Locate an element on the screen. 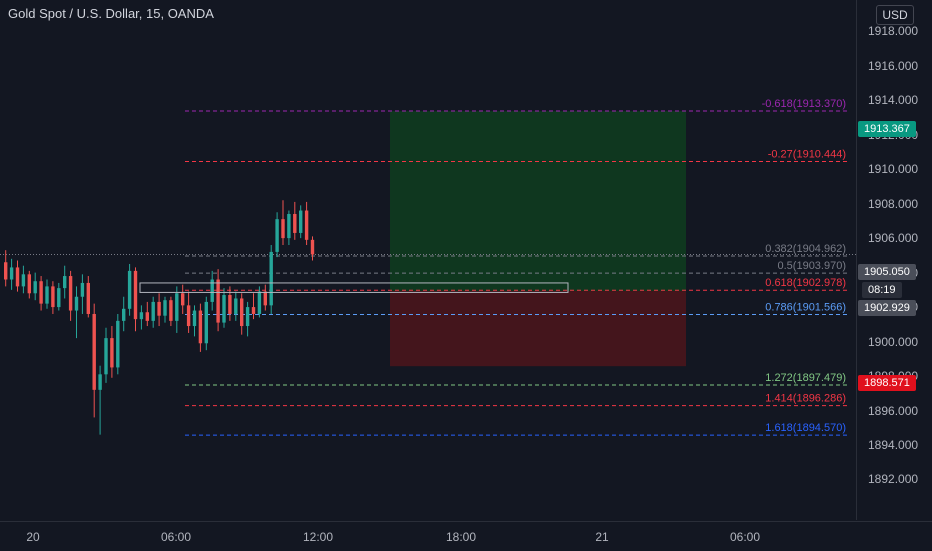 The width and height of the screenshot is (932, 551). price-tick-label: 1894.000 is located at coordinates (893, 445).